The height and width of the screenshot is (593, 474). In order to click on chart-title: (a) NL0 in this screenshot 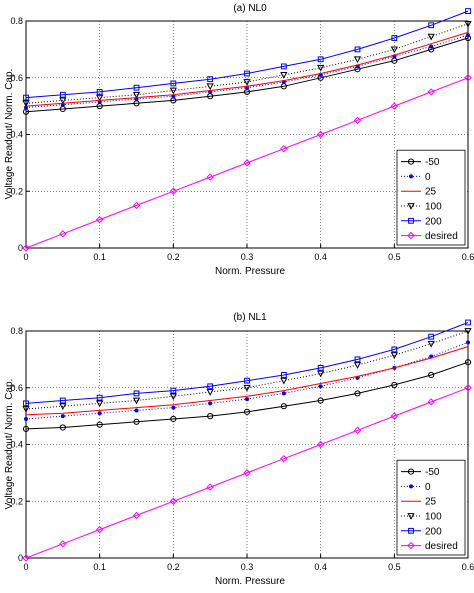, I will do `click(250, 8)`.